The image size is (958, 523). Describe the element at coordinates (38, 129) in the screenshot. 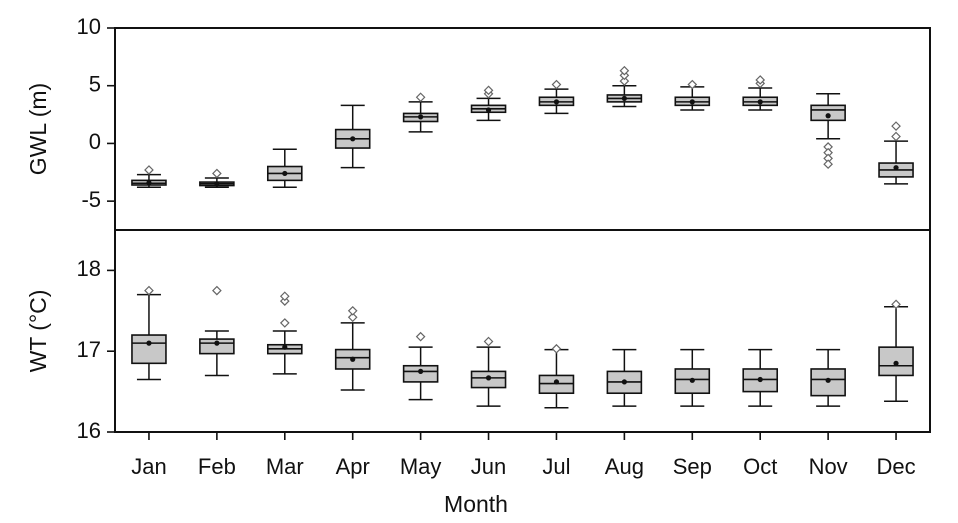

I see `gwl-y-axis-title: GWL (m)` at that location.